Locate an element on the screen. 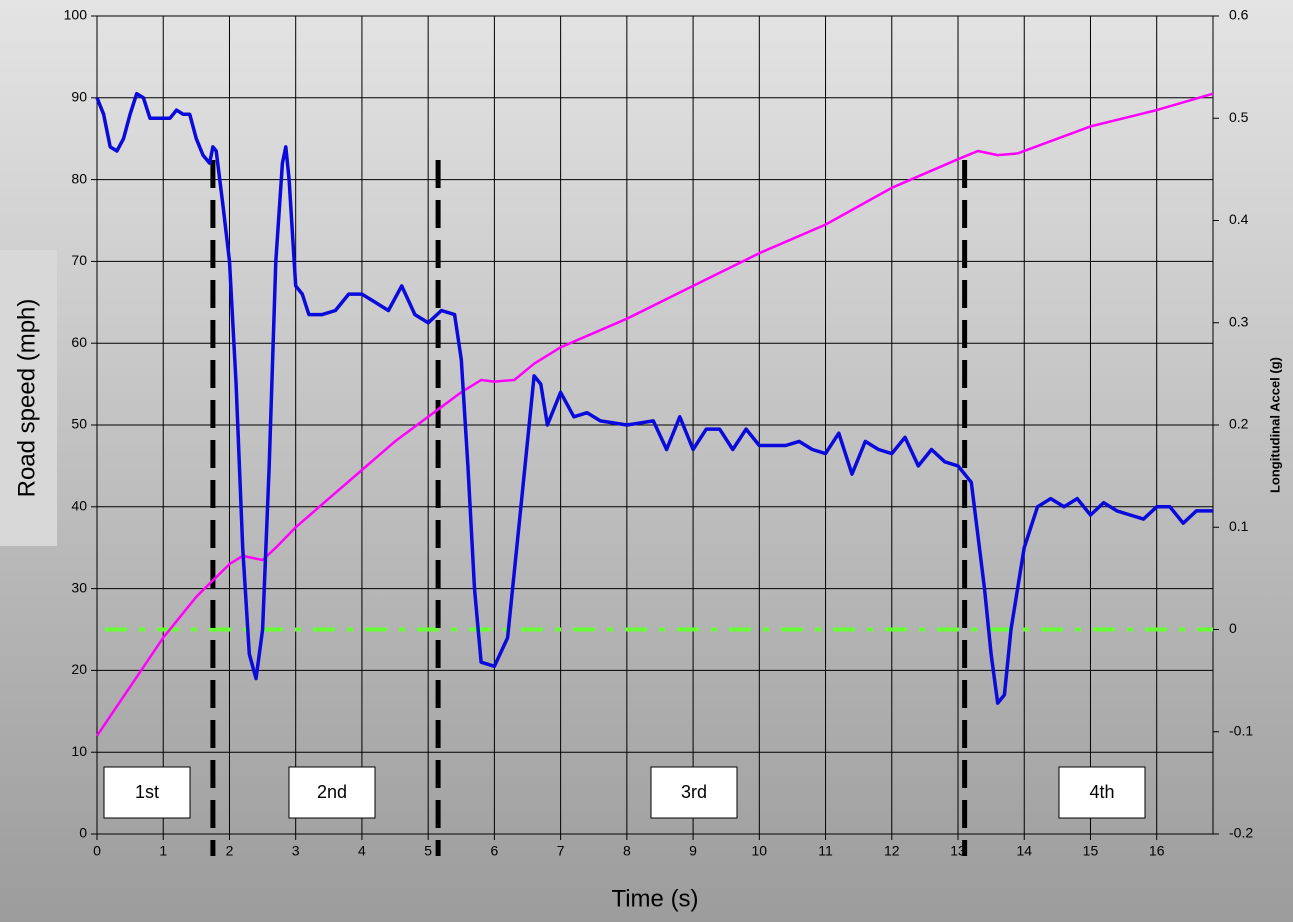 This screenshot has width=1293, height=922. y2-tick-label: 0 is located at coordinates (1233, 628).